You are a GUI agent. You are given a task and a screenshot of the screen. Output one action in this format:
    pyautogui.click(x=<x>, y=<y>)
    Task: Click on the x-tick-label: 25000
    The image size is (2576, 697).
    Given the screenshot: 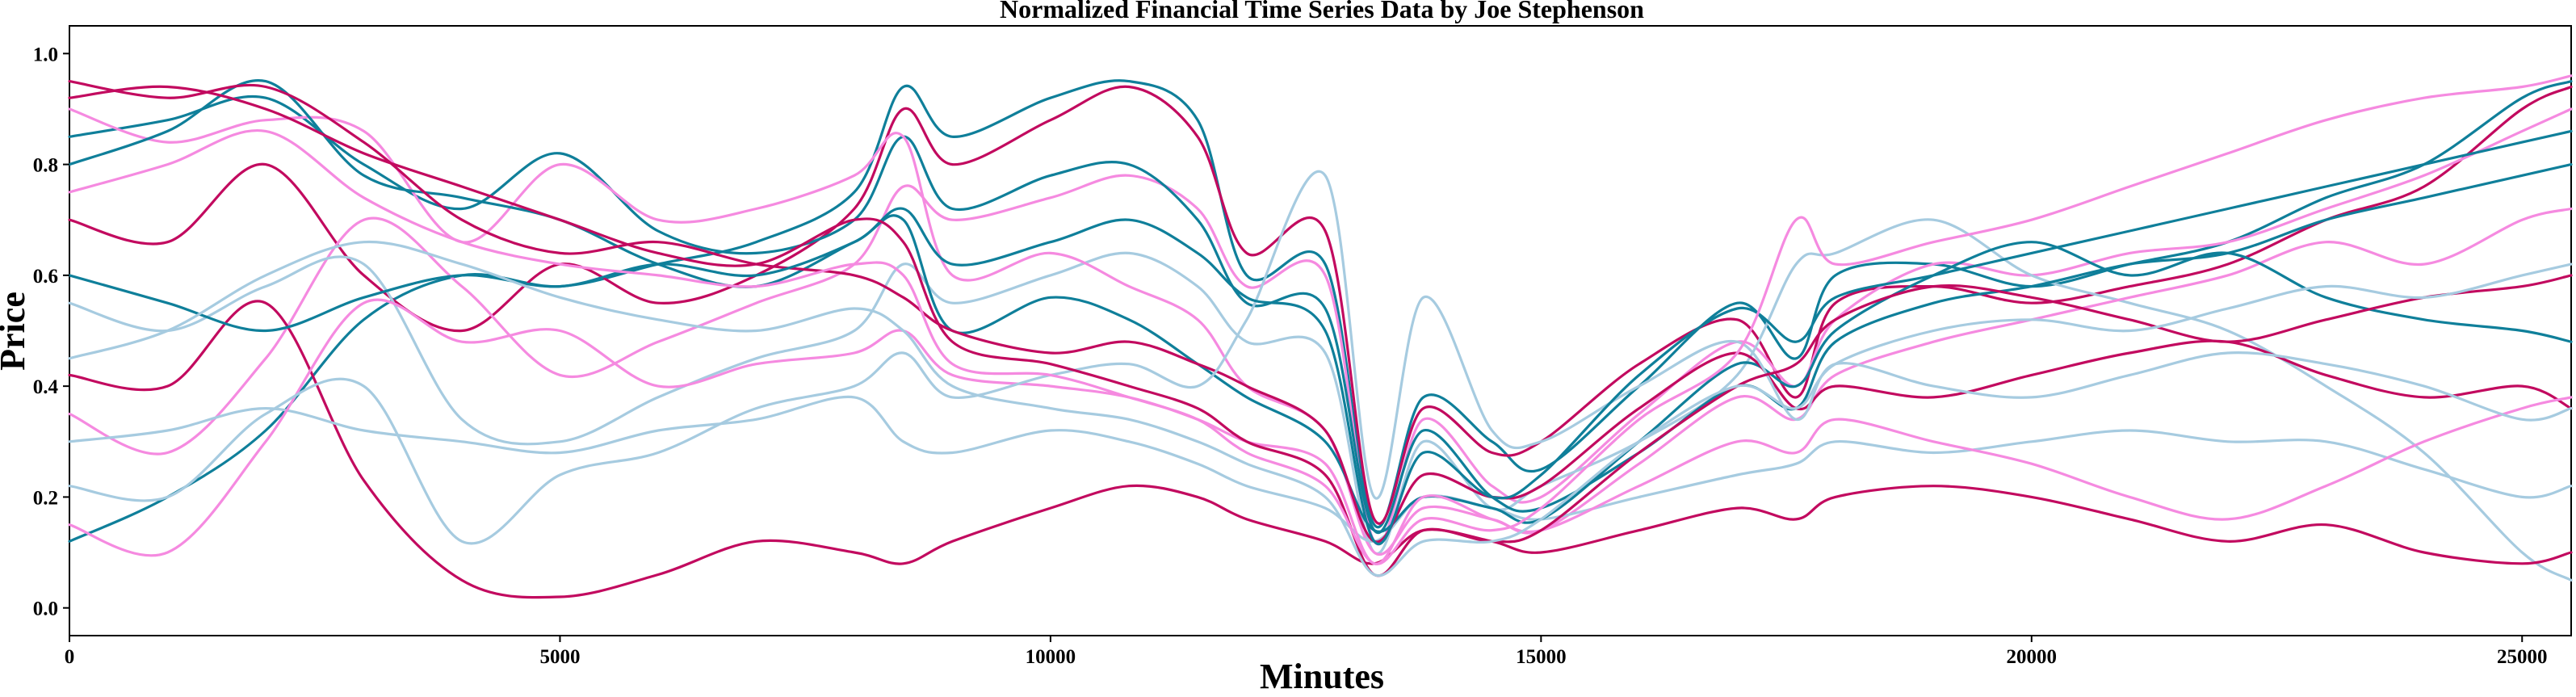 What is the action you would take?
    pyautogui.click(x=2522, y=657)
    